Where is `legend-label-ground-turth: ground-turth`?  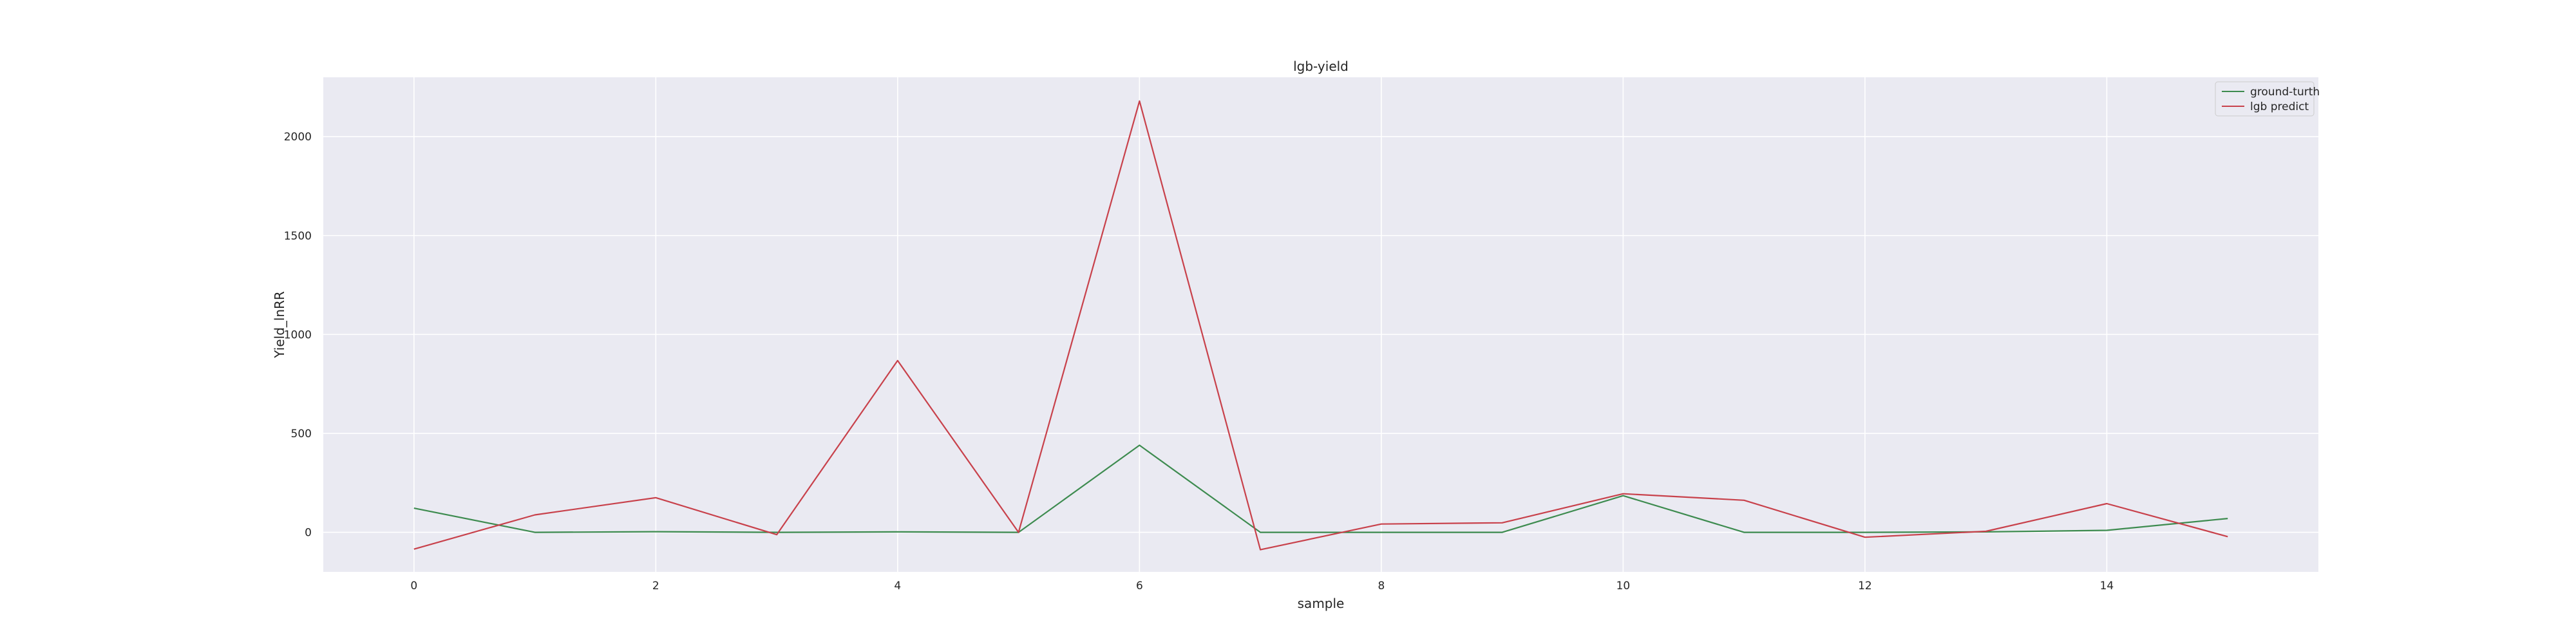 legend-label-ground-turth: ground-turth is located at coordinates (2285, 92).